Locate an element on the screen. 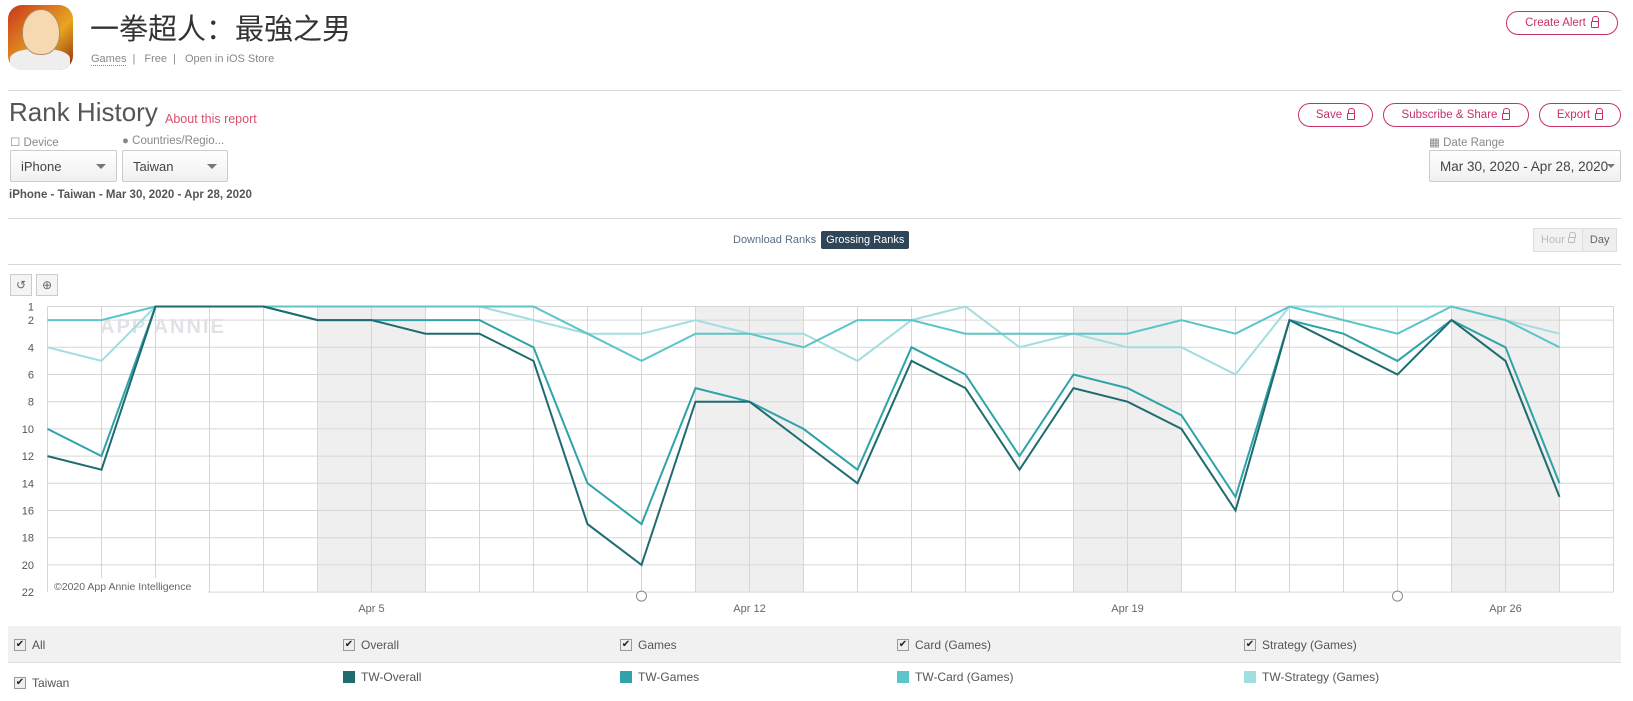 The width and height of the screenshot is (1633, 701). subscribe-share-button: Subscribe & Share is located at coordinates (1456, 115).